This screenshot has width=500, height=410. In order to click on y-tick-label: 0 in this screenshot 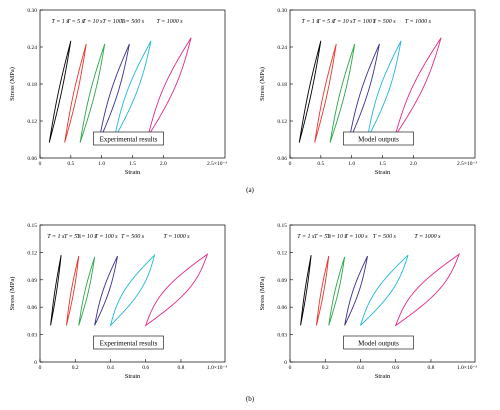, I will do `click(35, 363)`.